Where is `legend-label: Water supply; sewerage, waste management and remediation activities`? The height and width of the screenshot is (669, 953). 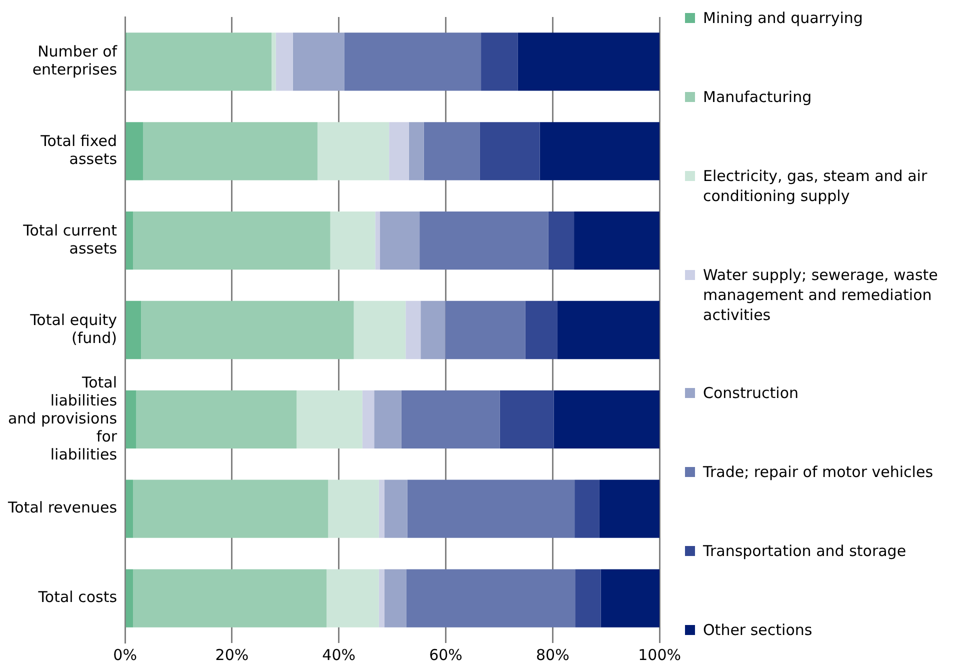
legend-label: Water supply; sewerage, waste management and remediation activities is located at coordinates (821, 294).